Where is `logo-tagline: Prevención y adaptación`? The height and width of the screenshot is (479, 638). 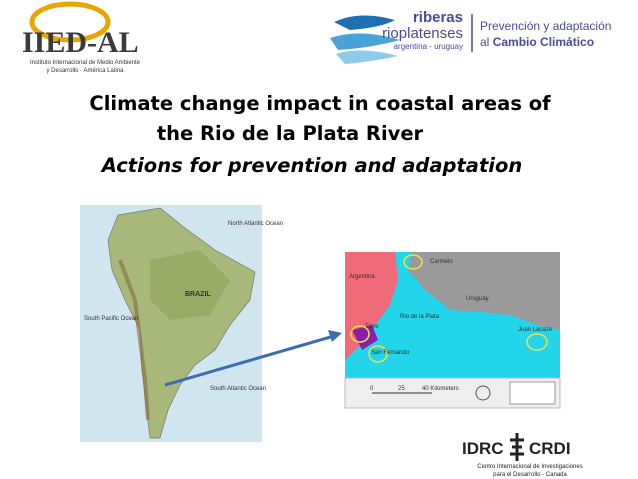 logo-tagline: Prevención y adaptación is located at coordinates (545, 26).